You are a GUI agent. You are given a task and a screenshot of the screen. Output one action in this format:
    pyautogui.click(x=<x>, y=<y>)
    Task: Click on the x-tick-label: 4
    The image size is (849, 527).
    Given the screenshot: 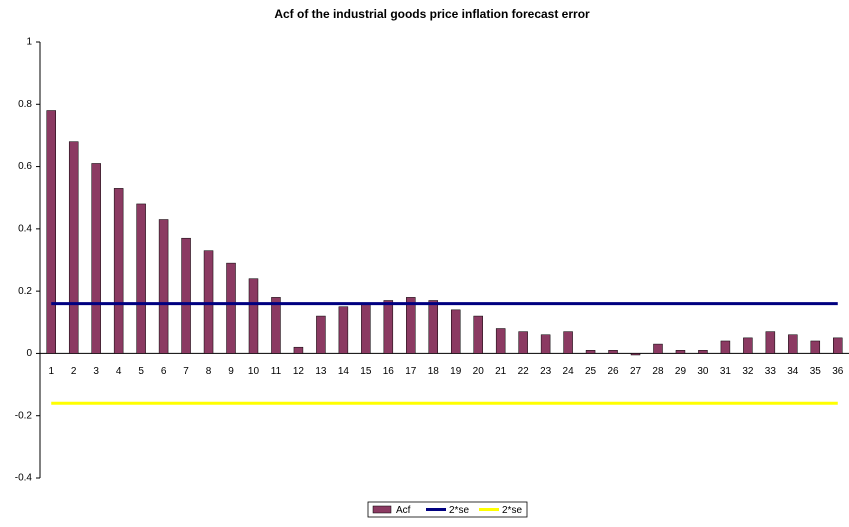 What is the action you would take?
    pyautogui.click(x=119, y=371)
    